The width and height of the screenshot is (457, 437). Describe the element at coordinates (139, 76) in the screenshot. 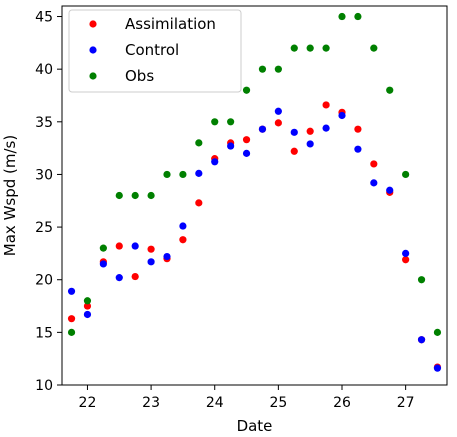

I see `legend-label-obs: Obs` at that location.